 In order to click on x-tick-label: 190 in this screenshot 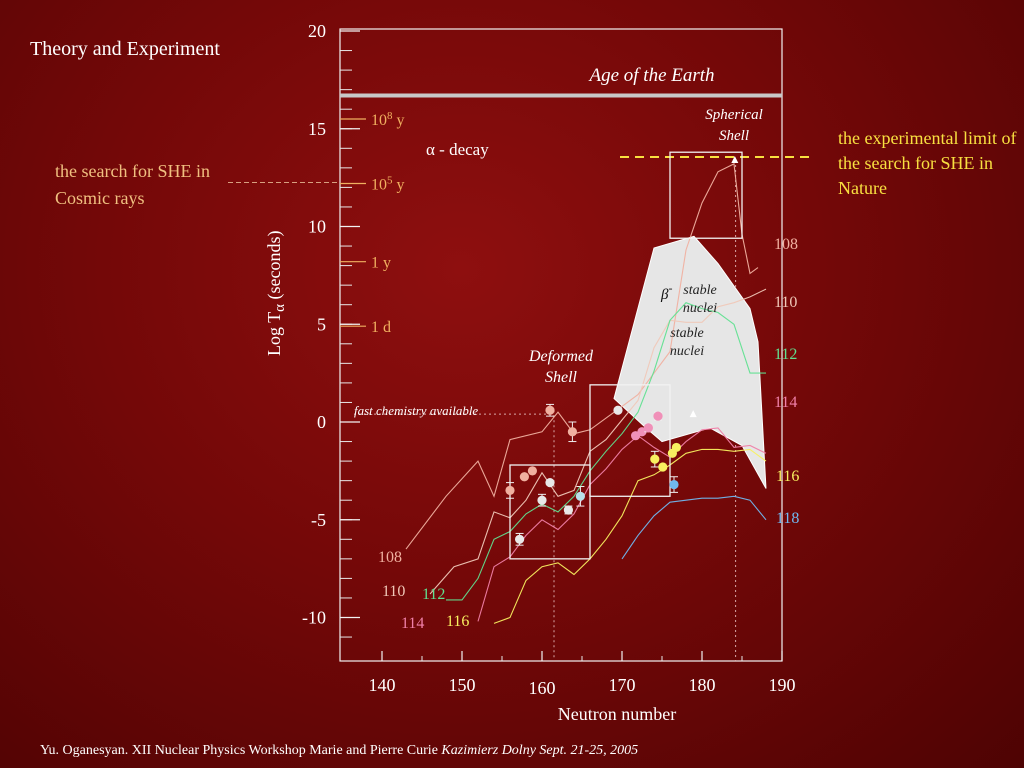, I will do `click(782, 685)`.